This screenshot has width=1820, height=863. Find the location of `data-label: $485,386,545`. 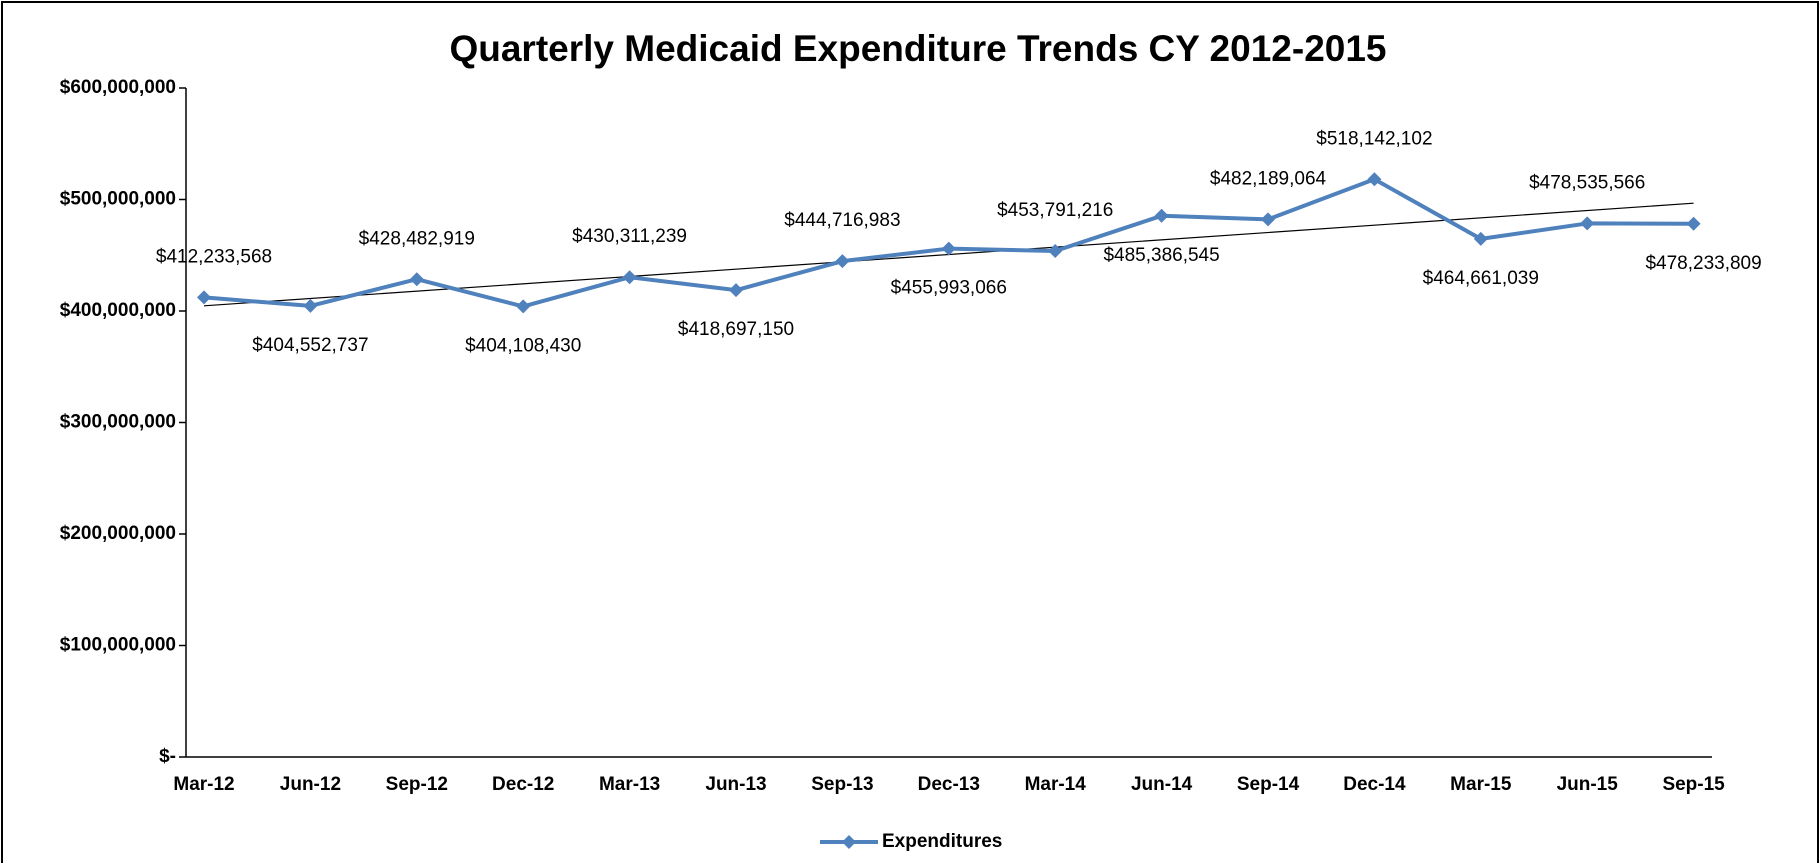

data-label: $485,386,545 is located at coordinates (1161, 255).